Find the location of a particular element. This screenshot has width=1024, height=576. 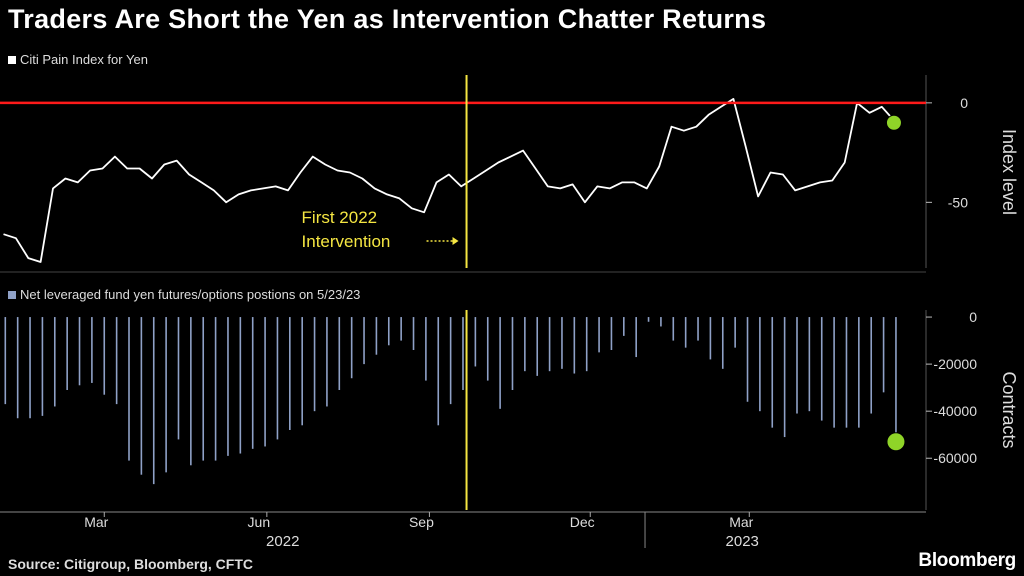

top-legend-swatch is located at coordinates (12, 60).